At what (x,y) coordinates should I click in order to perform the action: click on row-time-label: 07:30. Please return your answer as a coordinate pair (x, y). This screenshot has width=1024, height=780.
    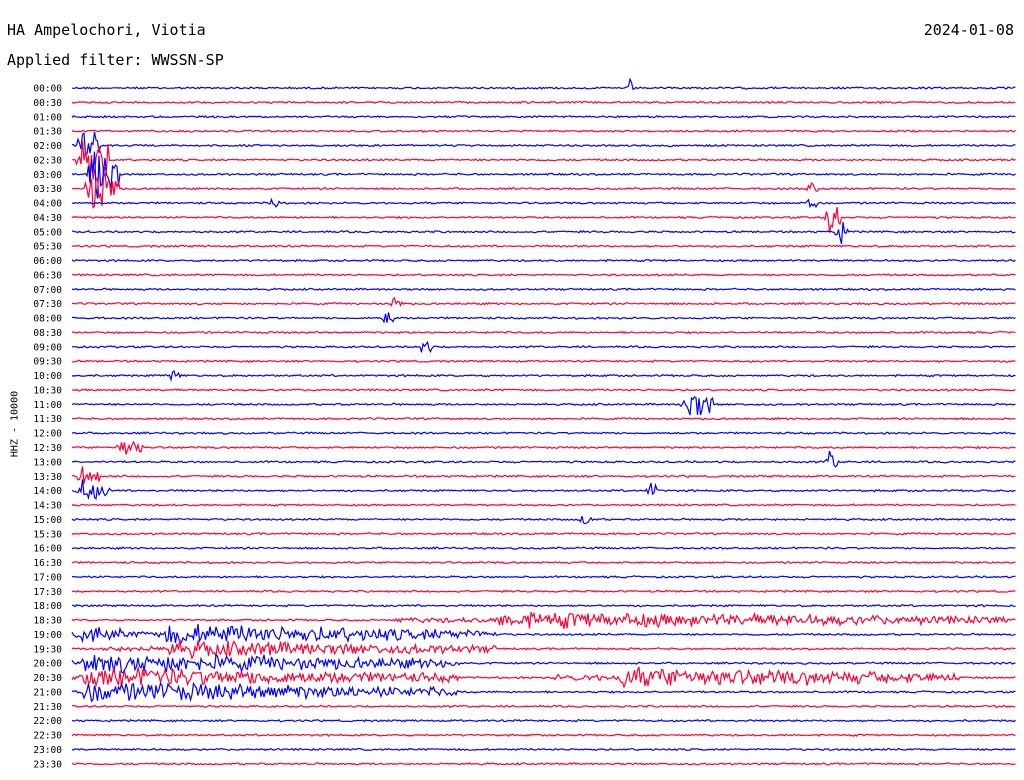
    Looking at the image, I should click on (47, 304).